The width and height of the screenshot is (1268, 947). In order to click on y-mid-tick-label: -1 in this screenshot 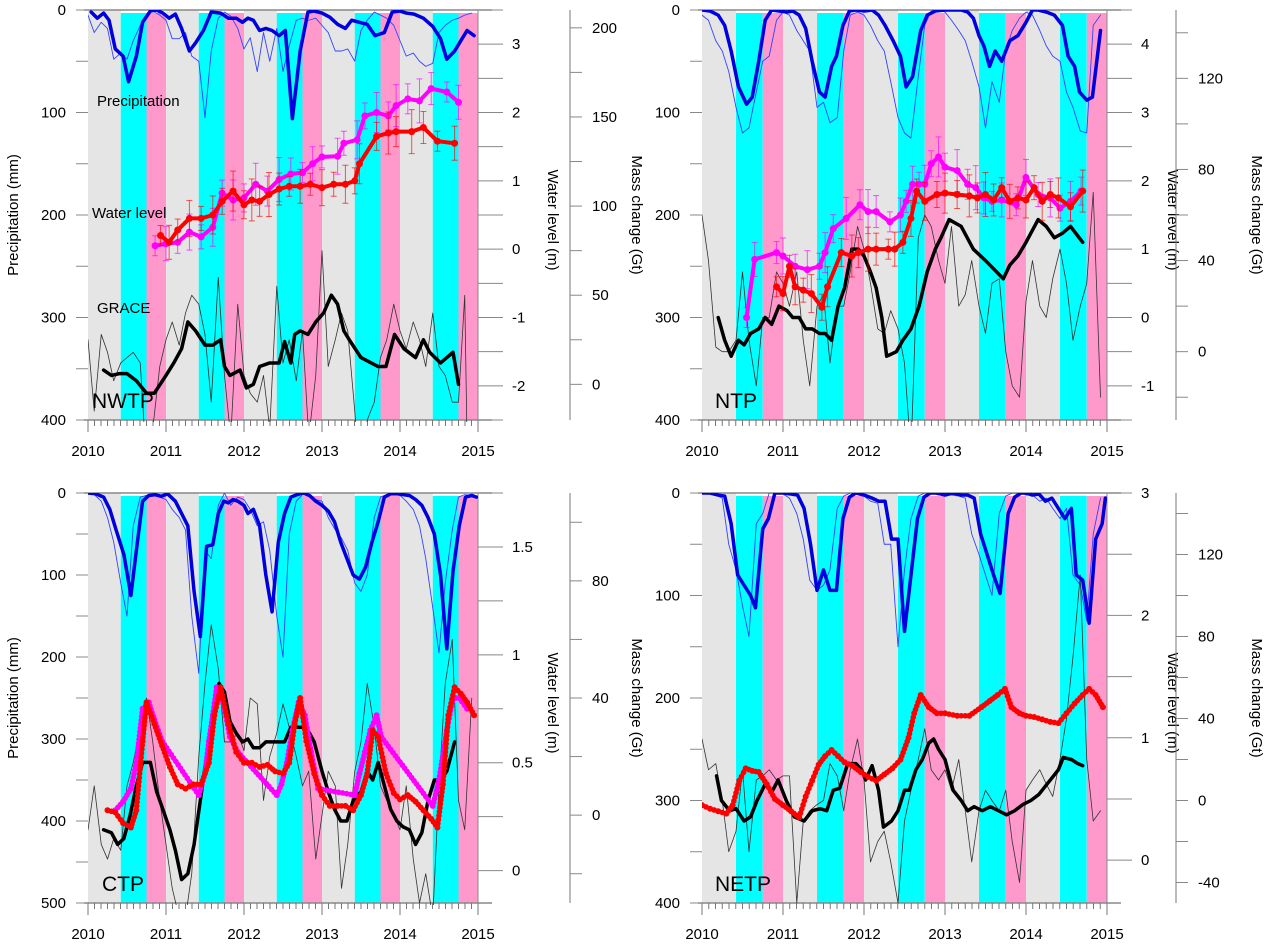, I will do `click(1147, 386)`.